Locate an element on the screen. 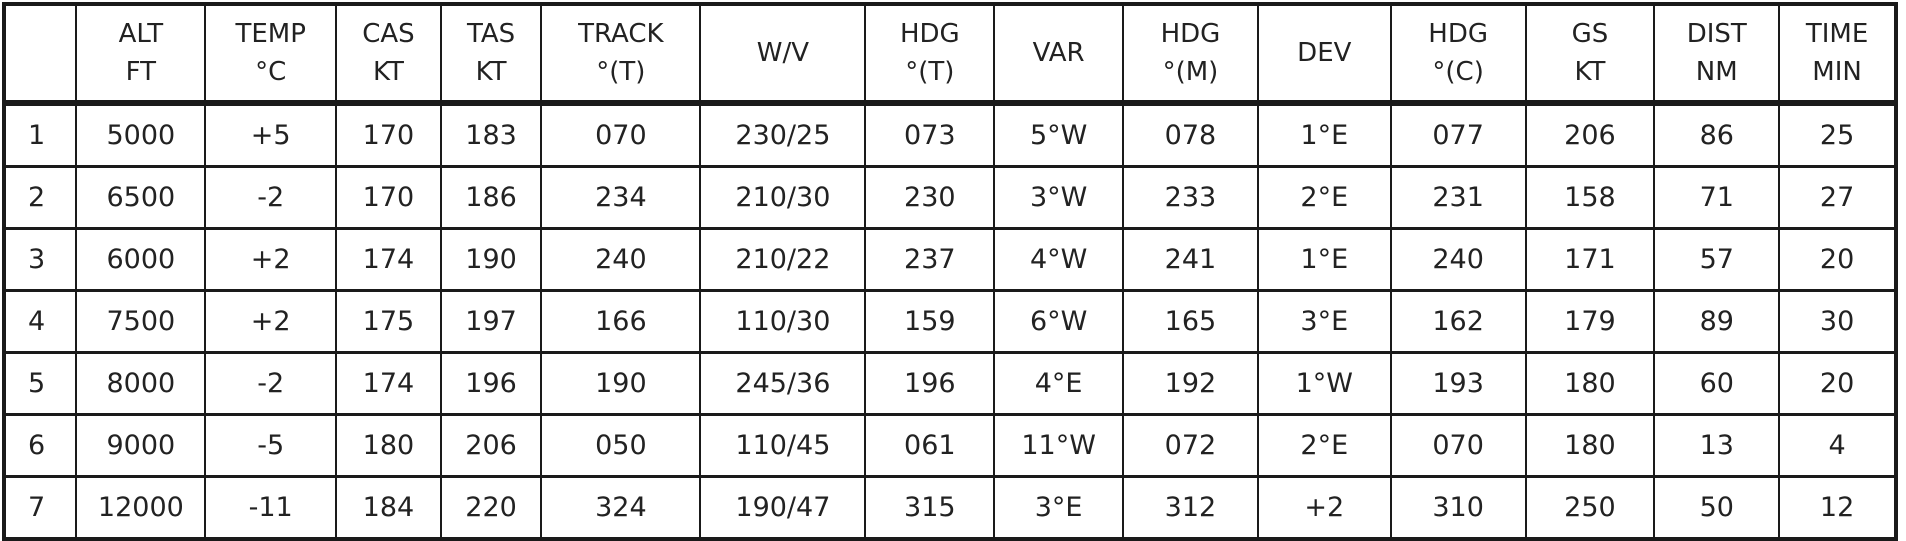 Image resolution: width=1906 pixels, height=541 pixels. cell-tas-kt: 196 is located at coordinates (491, 383).